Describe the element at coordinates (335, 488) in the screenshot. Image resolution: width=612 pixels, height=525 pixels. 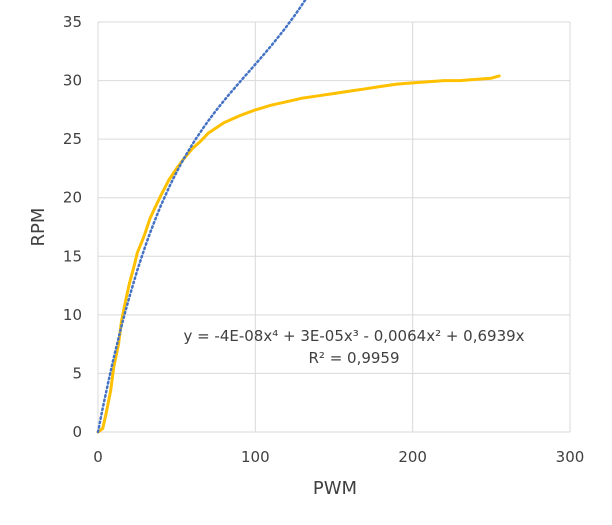
I see `x-axis-title: PWM` at that location.